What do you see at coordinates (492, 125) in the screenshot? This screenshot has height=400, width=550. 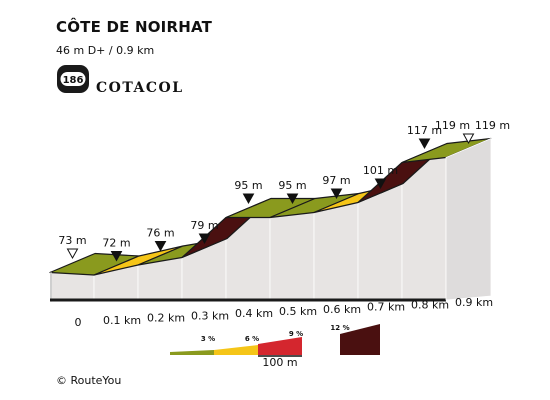 I see `elevation-label-end: 119 m` at bounding box center [492, 125].